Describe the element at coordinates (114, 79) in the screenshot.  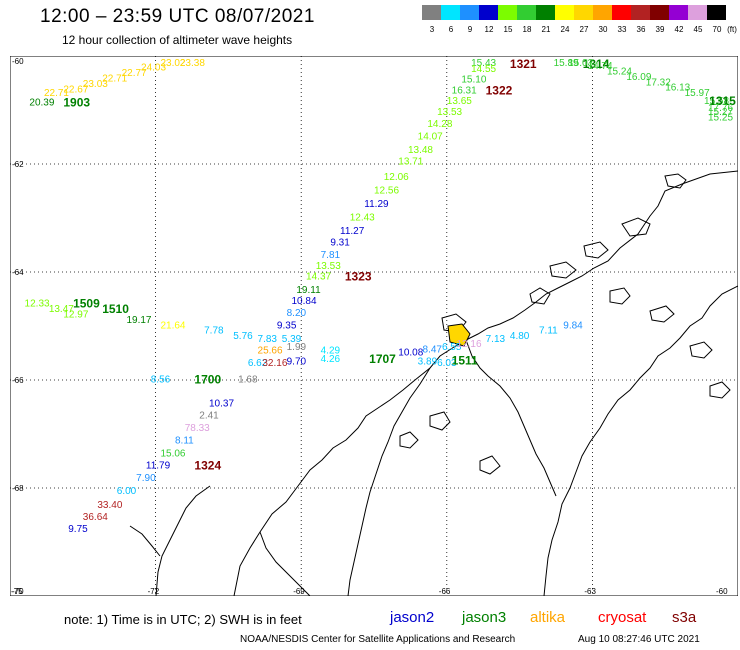
I see `wave-height-value: 22.71` at that location.